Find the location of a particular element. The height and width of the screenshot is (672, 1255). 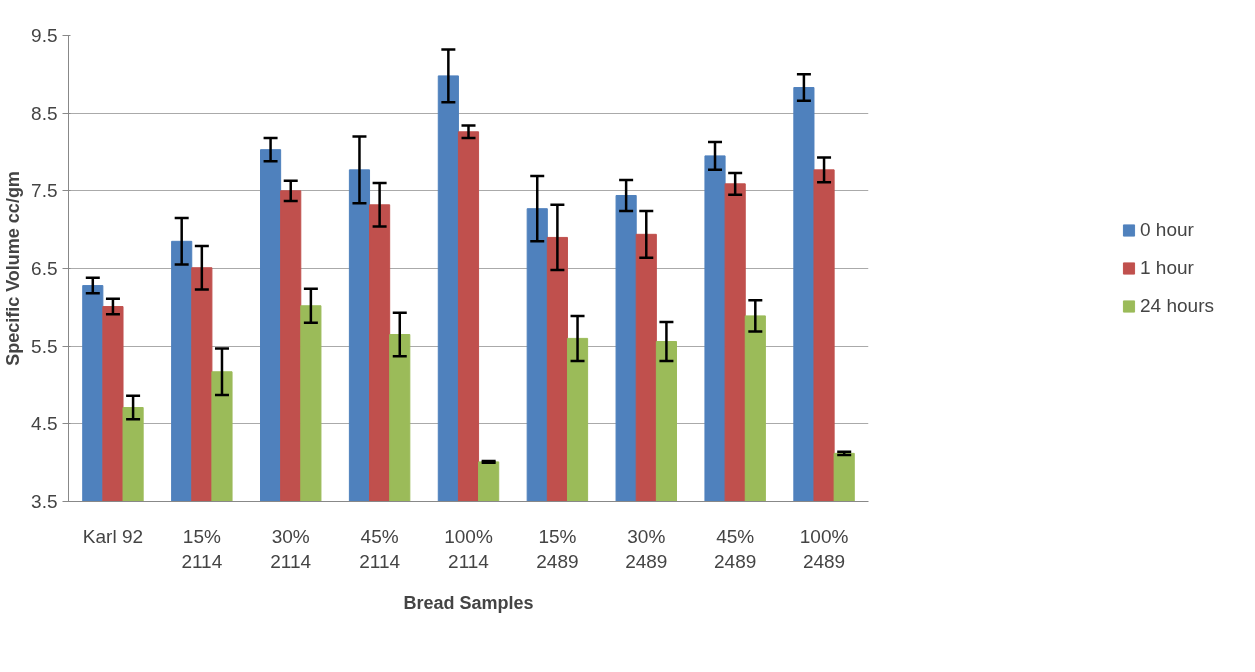

y-tick-label: 5.5 is located at coordinates (44, 346).